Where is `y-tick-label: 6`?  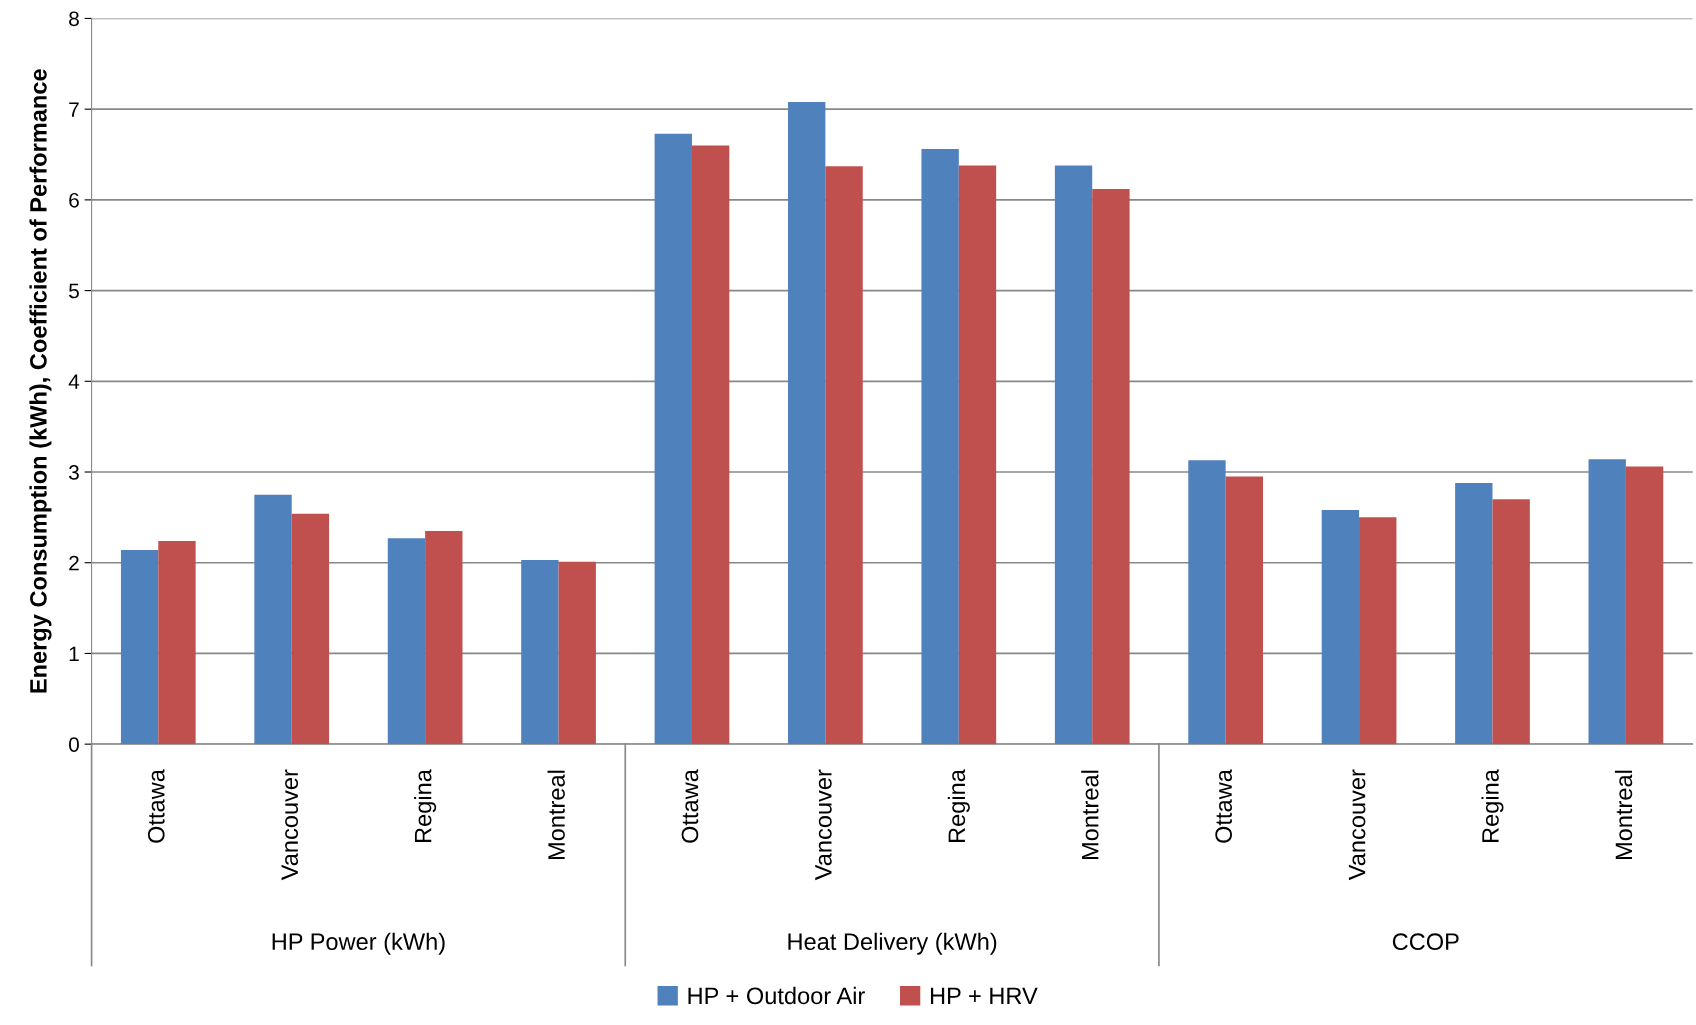
y-tick-label: 6 is located at coordinates (74, 200).